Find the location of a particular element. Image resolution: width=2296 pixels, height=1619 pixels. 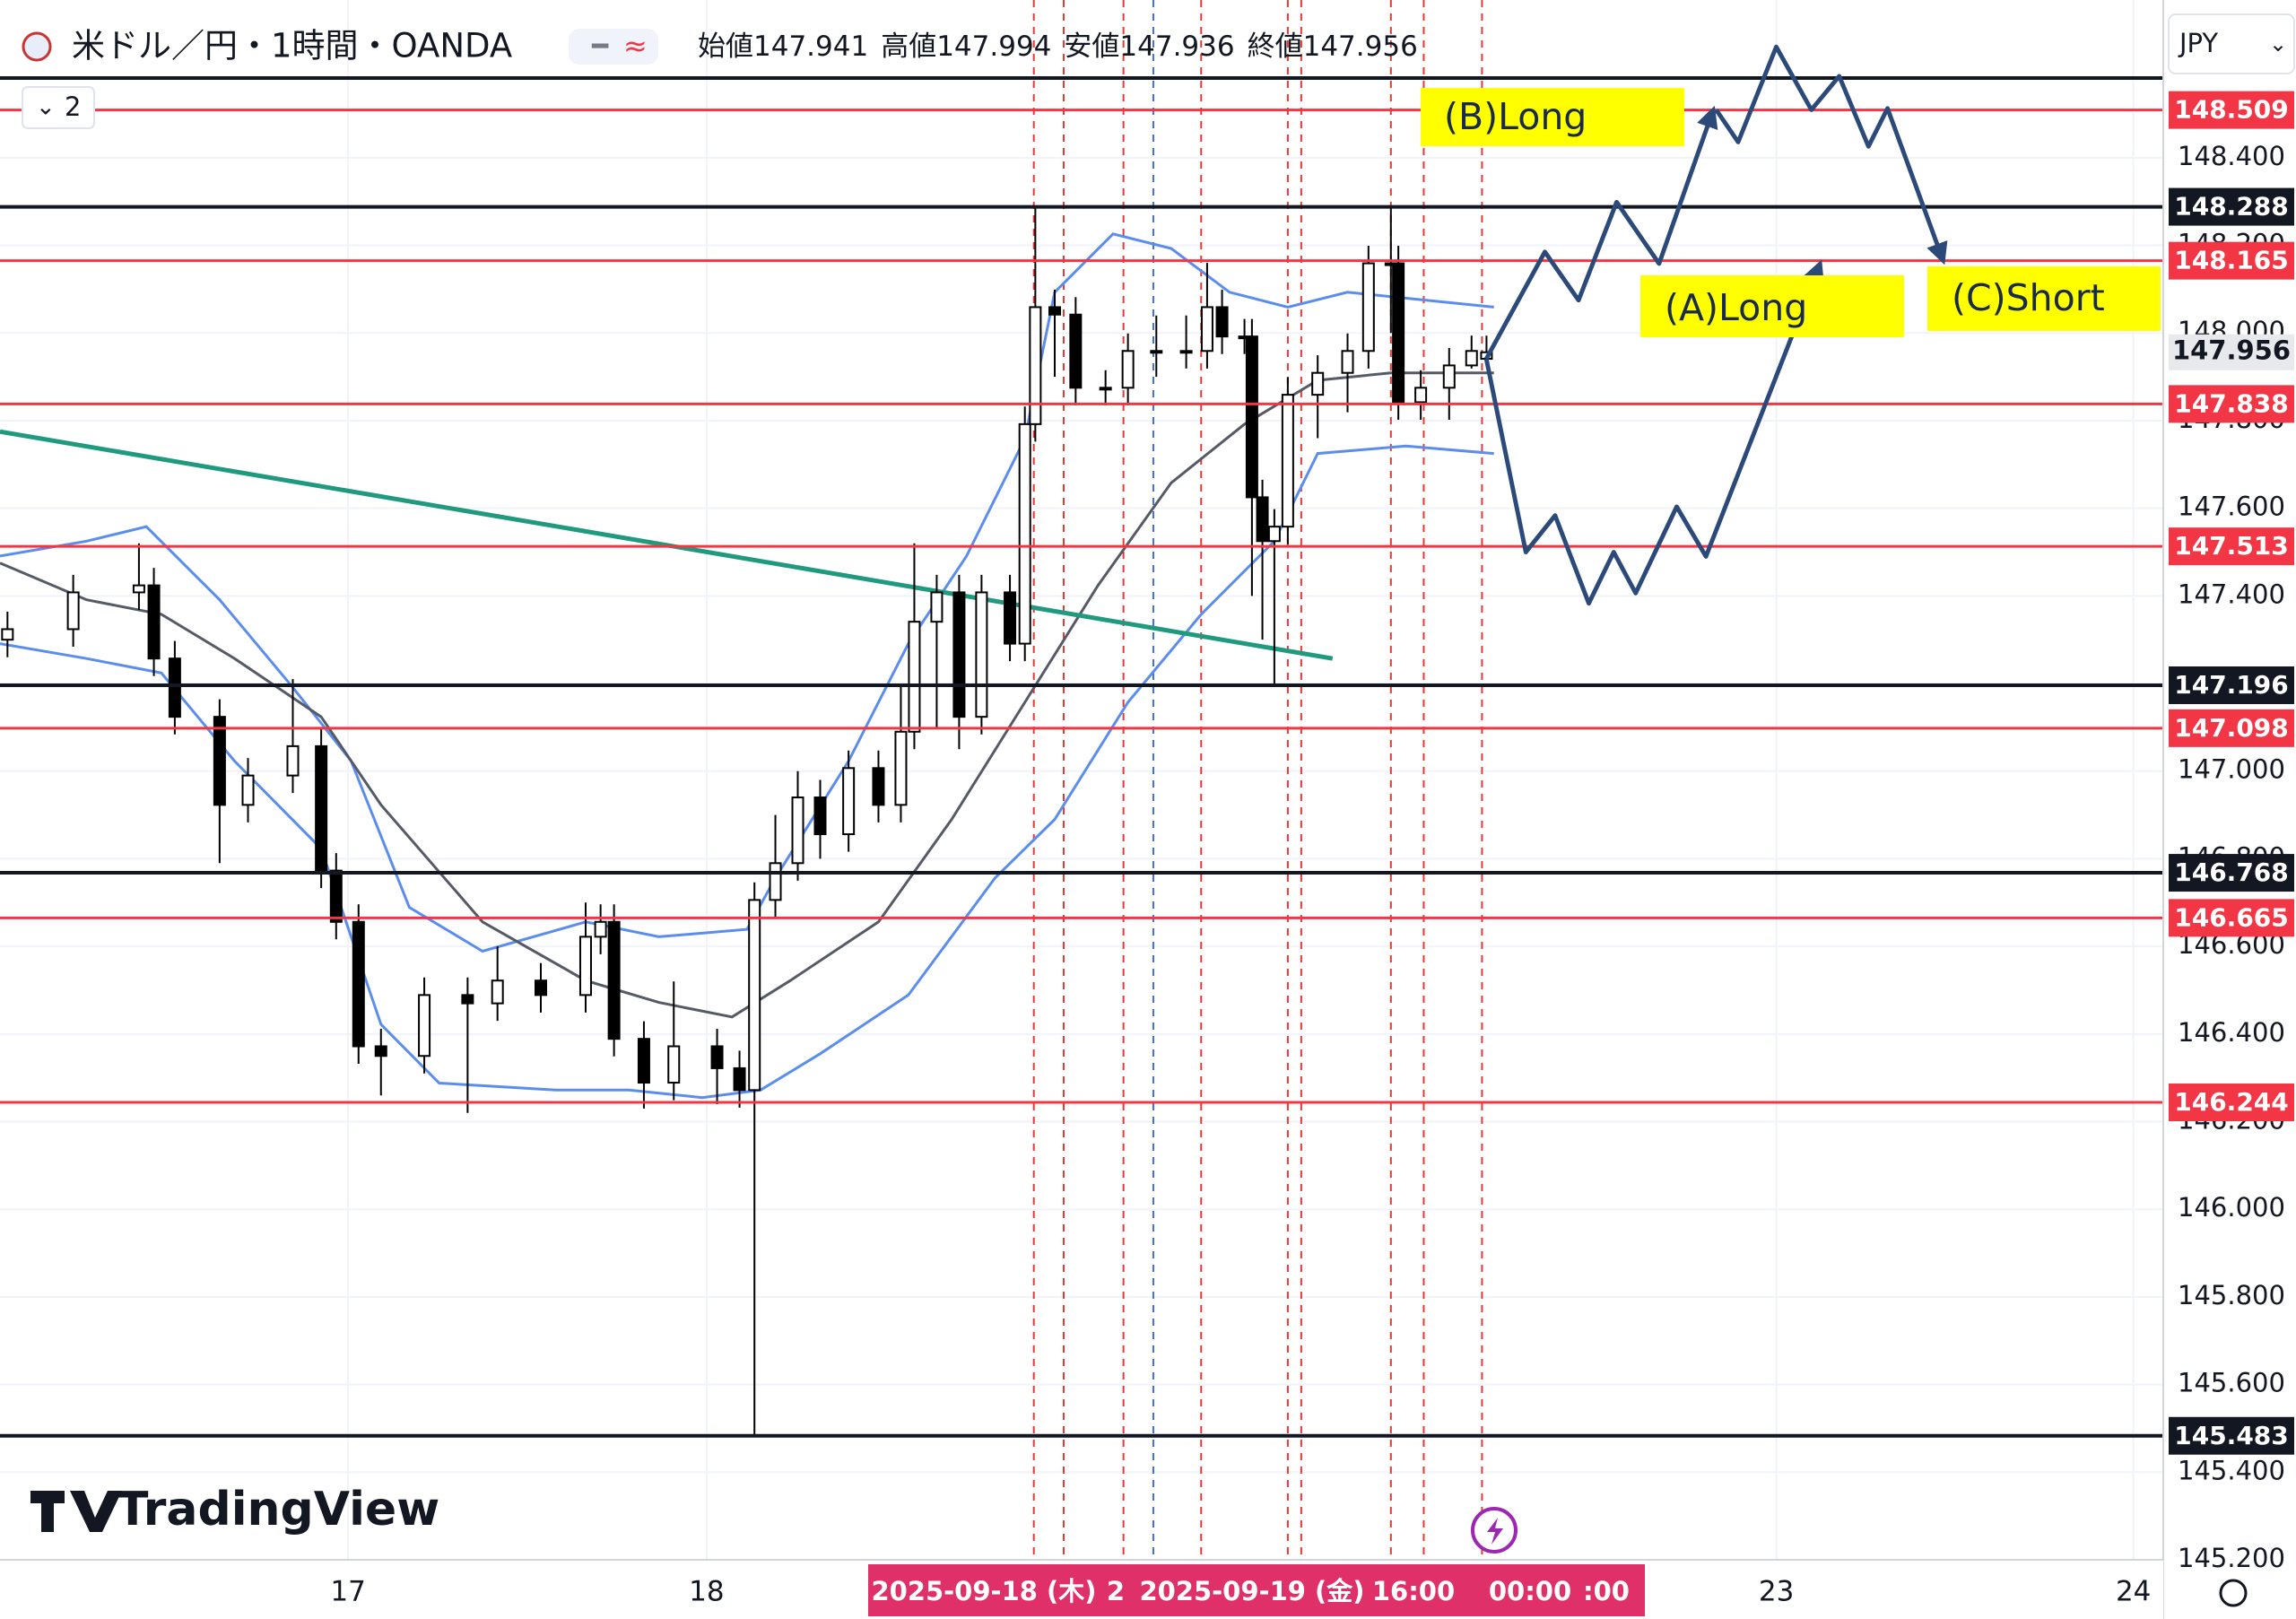

ohlc-value: 147.994 is located at coordinates (993, 46).